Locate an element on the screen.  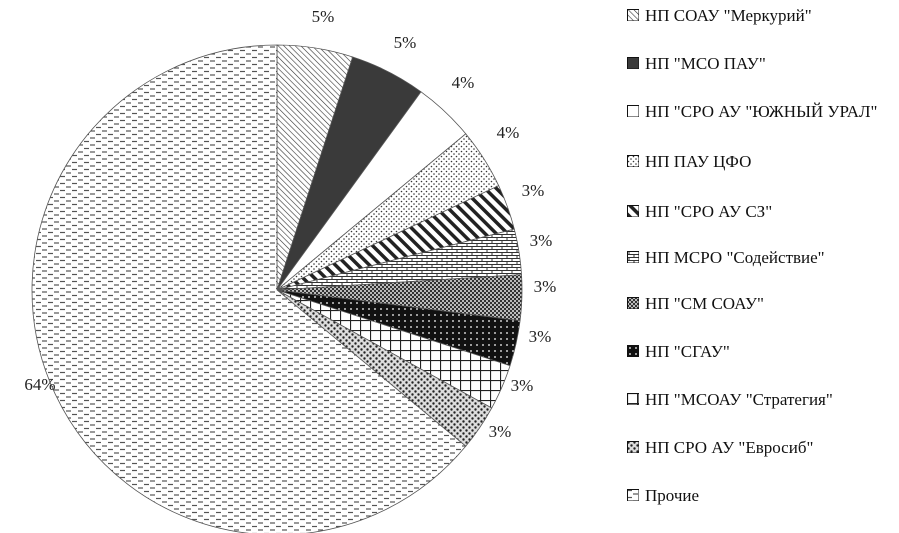
legend-label: НП "СРО АУ "ЮЖНЫЙ УРАЛ" is located at coordinates (761, 111).